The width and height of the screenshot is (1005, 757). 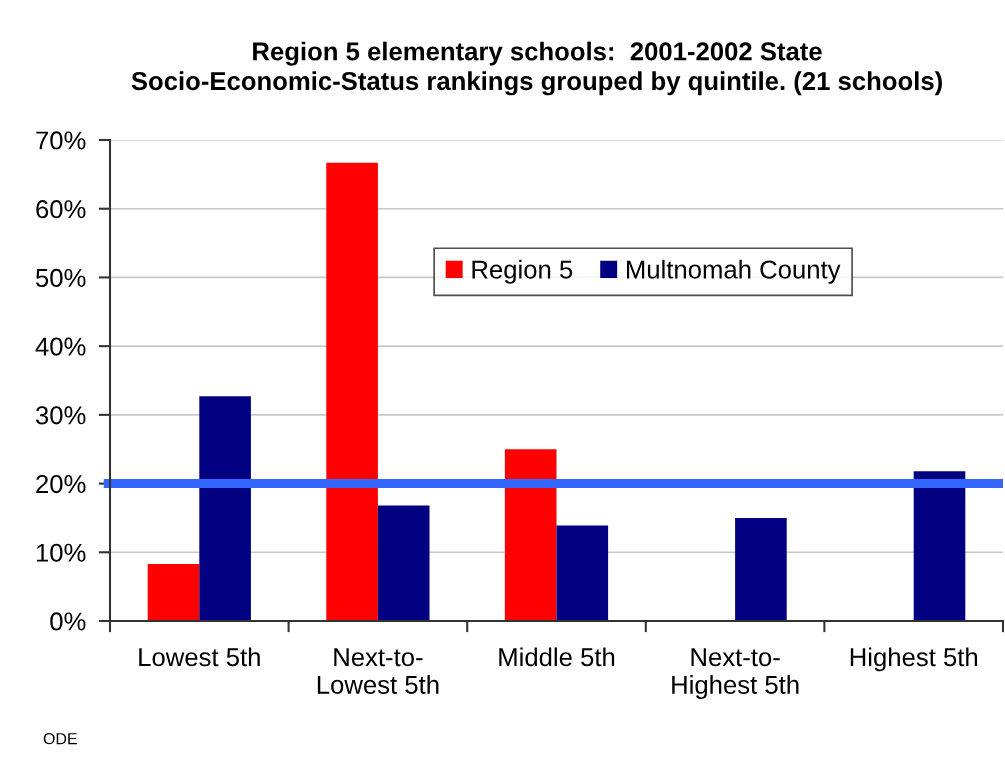 What do you see at coordinates (61, 140) in the screenshot?
I see `y-tick-label: 70%` at bounding box center [61, 140].